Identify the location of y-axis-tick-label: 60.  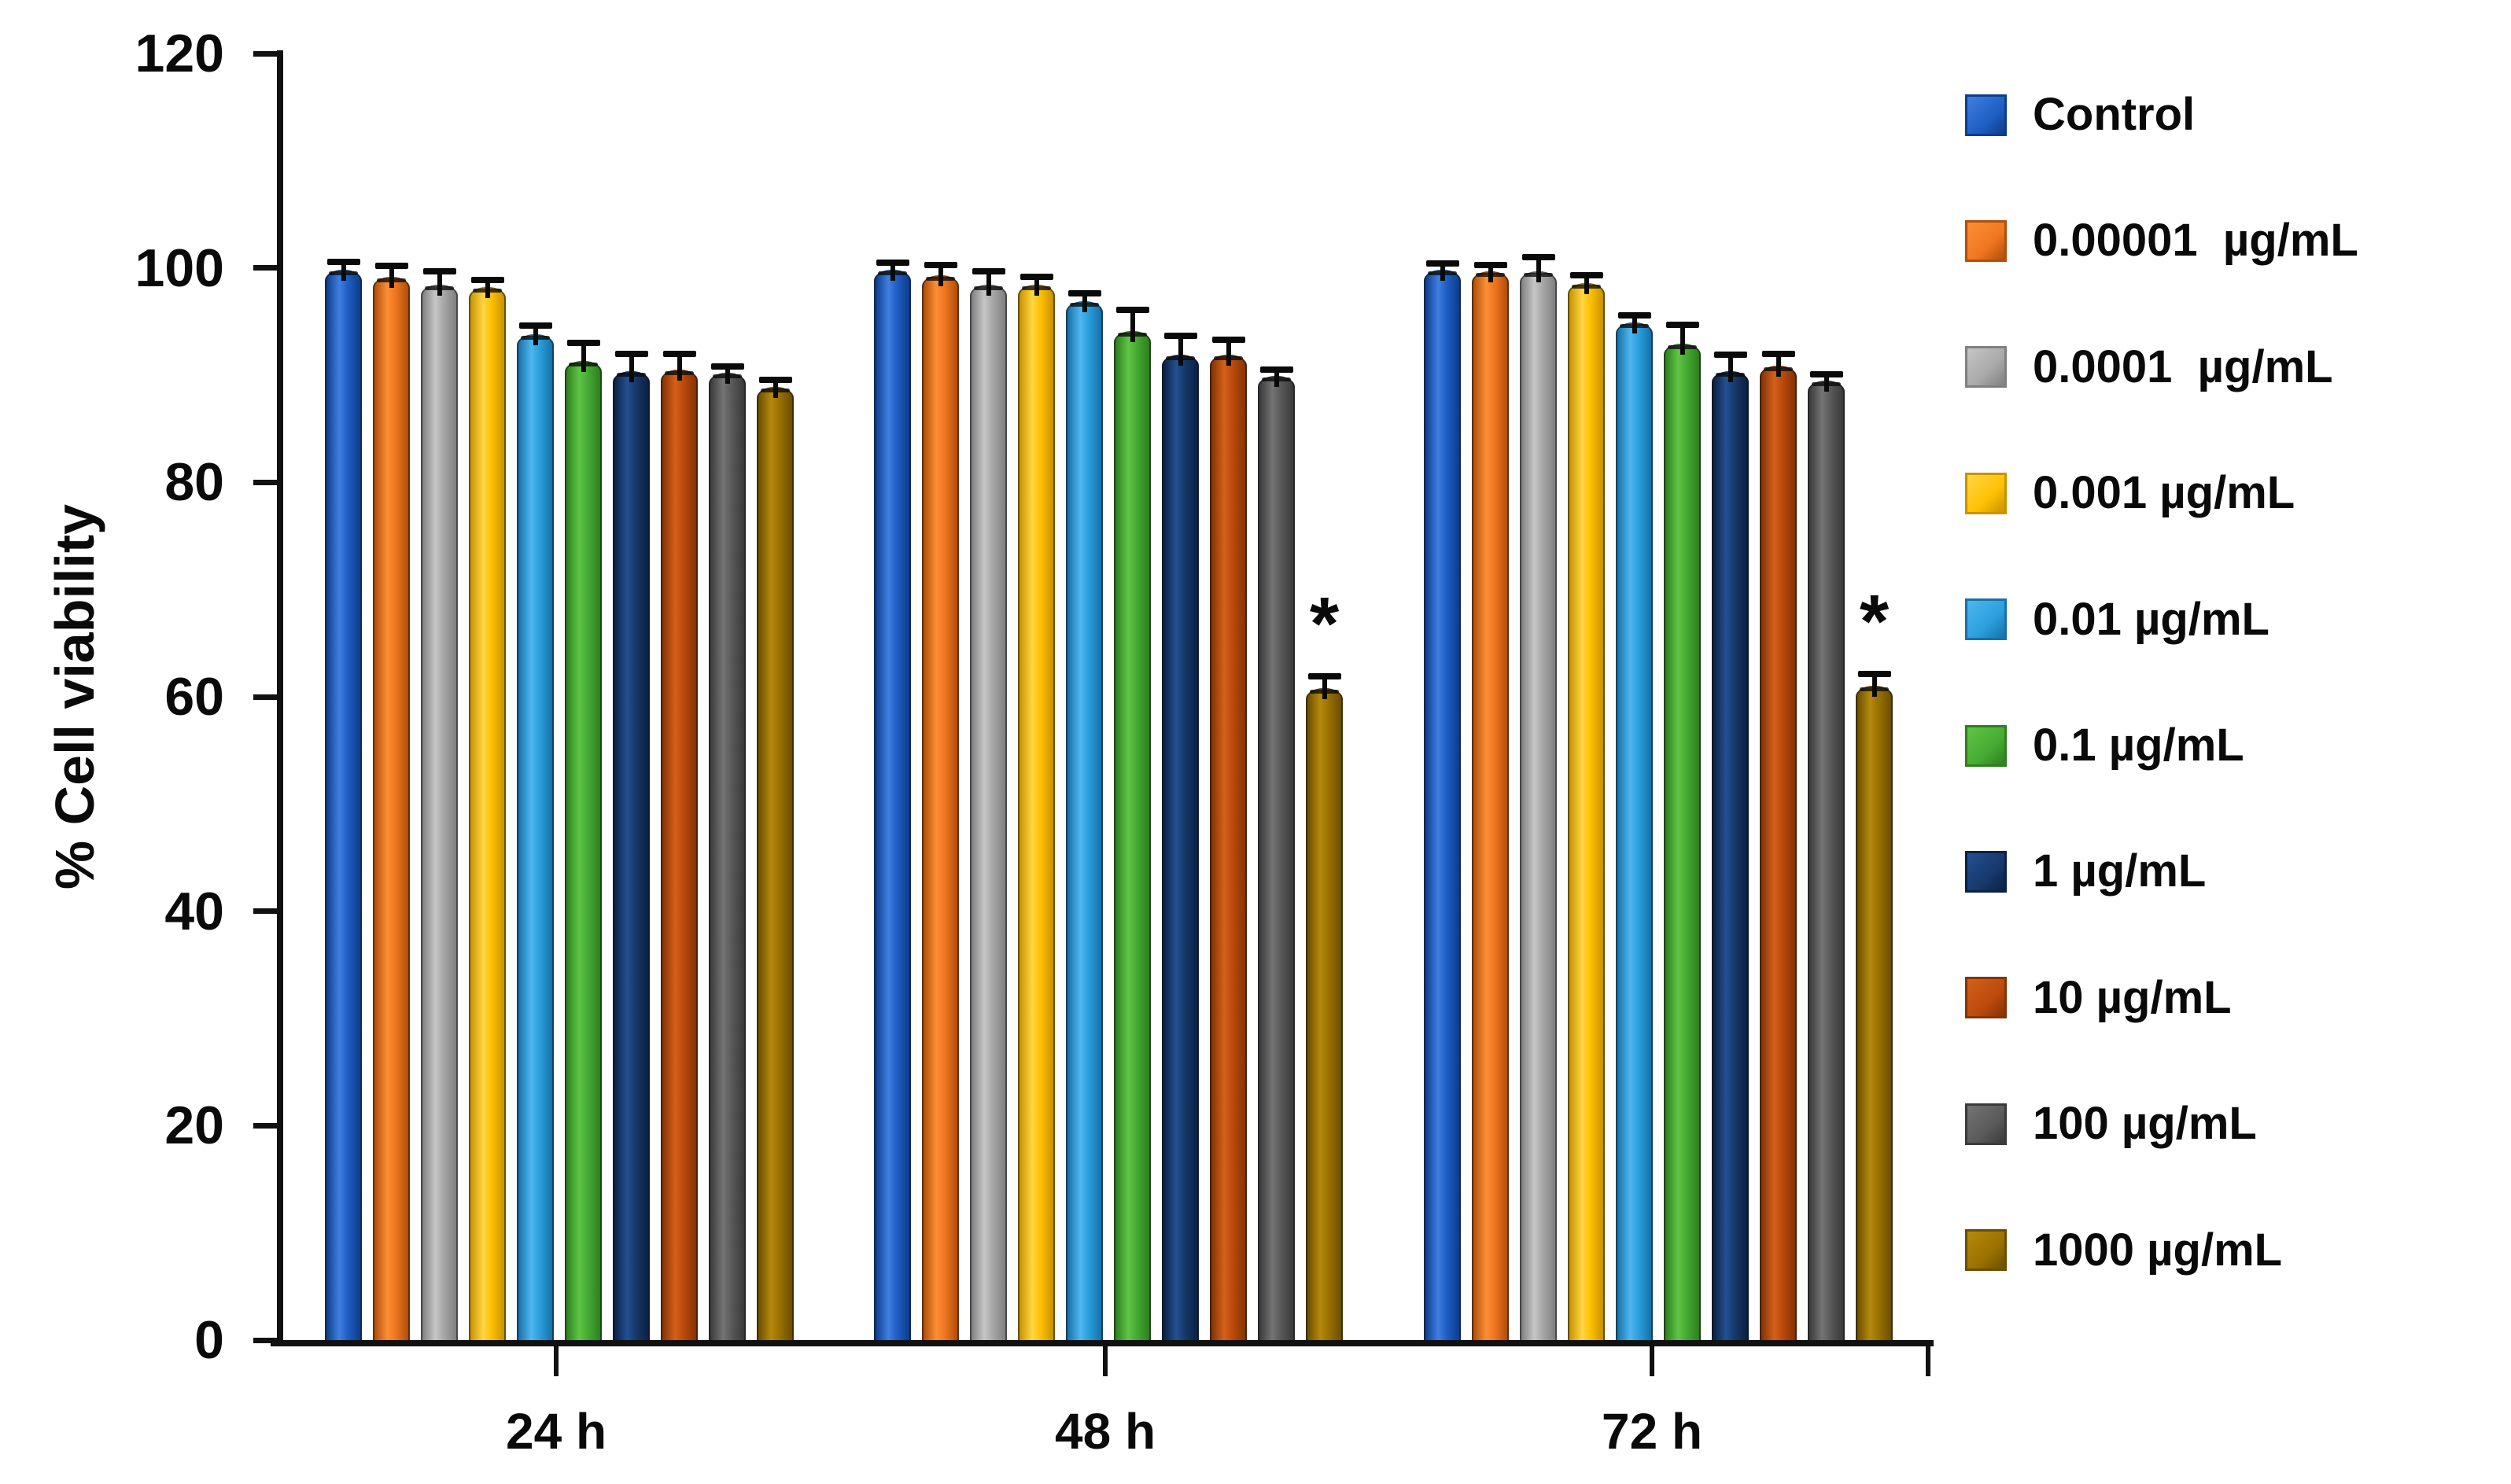
(194, 697).